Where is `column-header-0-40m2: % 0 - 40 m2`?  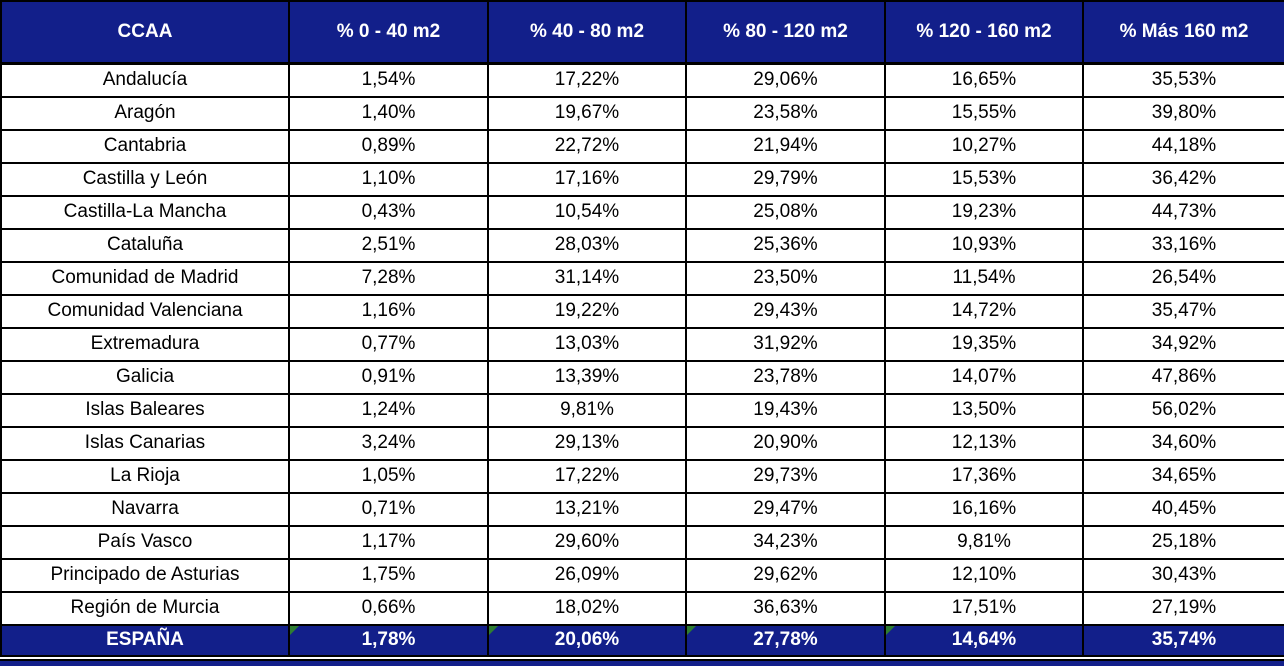 column-header-0-40m2: % 0 - 40 m2 is located at coordinates (388, 32).